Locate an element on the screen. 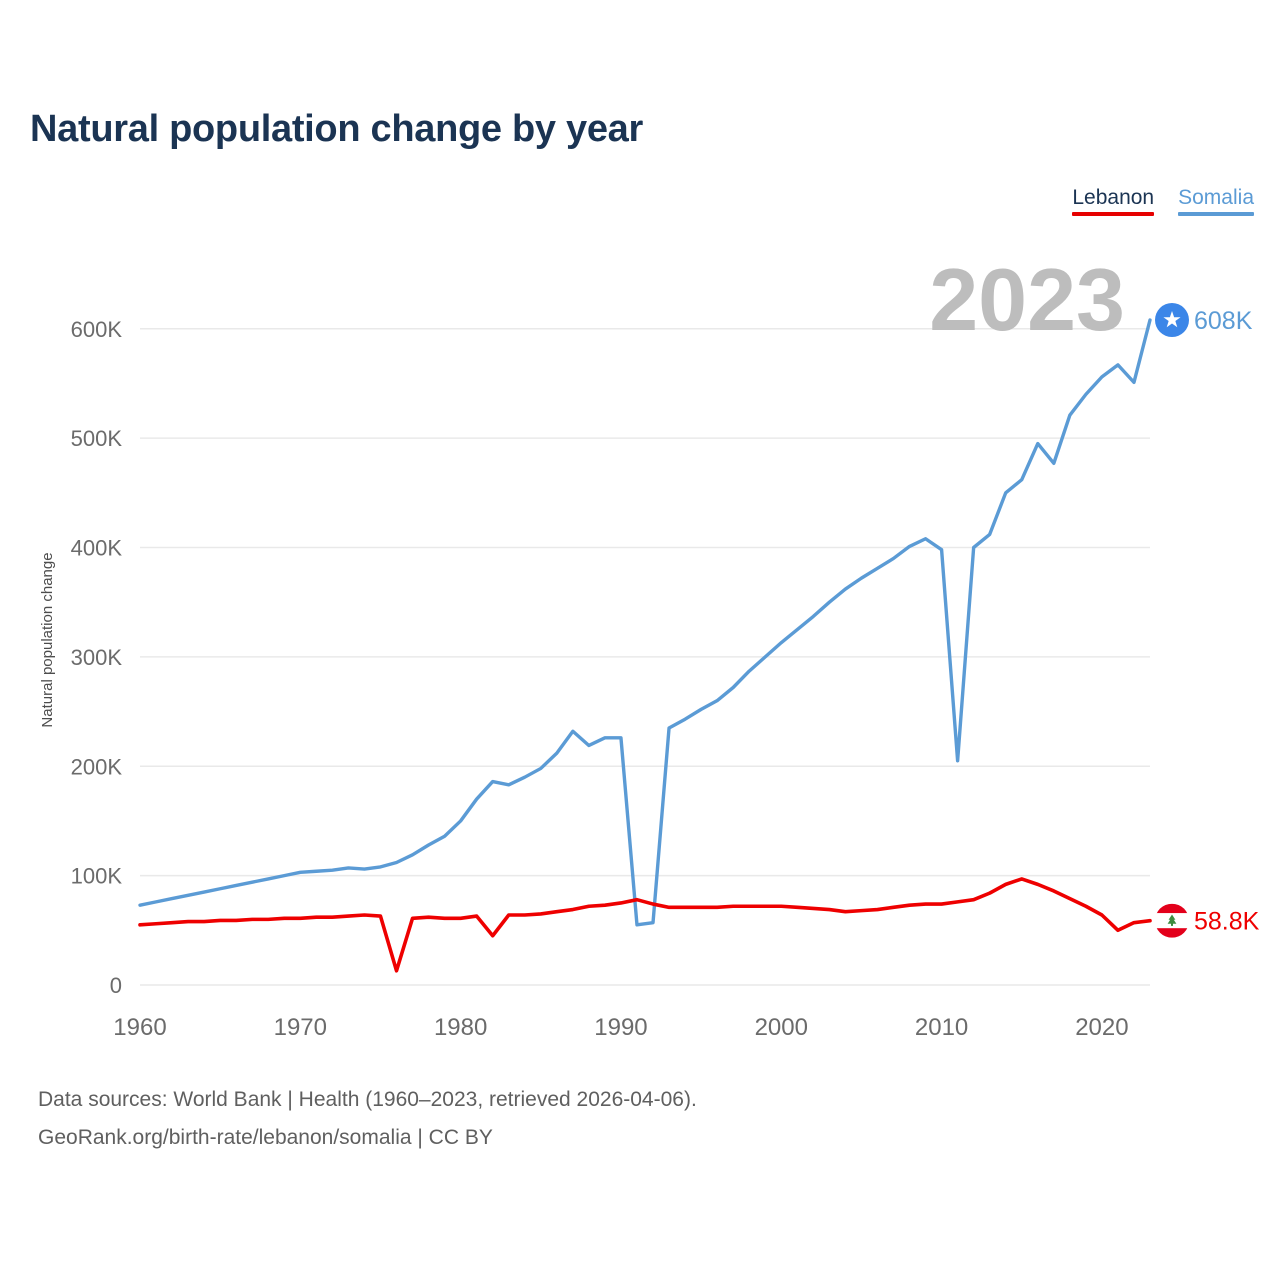 Image resolution: width=1280 pixels, height=1280 pixels. y-tick-label: 200K is located at coordinates (97, 766).